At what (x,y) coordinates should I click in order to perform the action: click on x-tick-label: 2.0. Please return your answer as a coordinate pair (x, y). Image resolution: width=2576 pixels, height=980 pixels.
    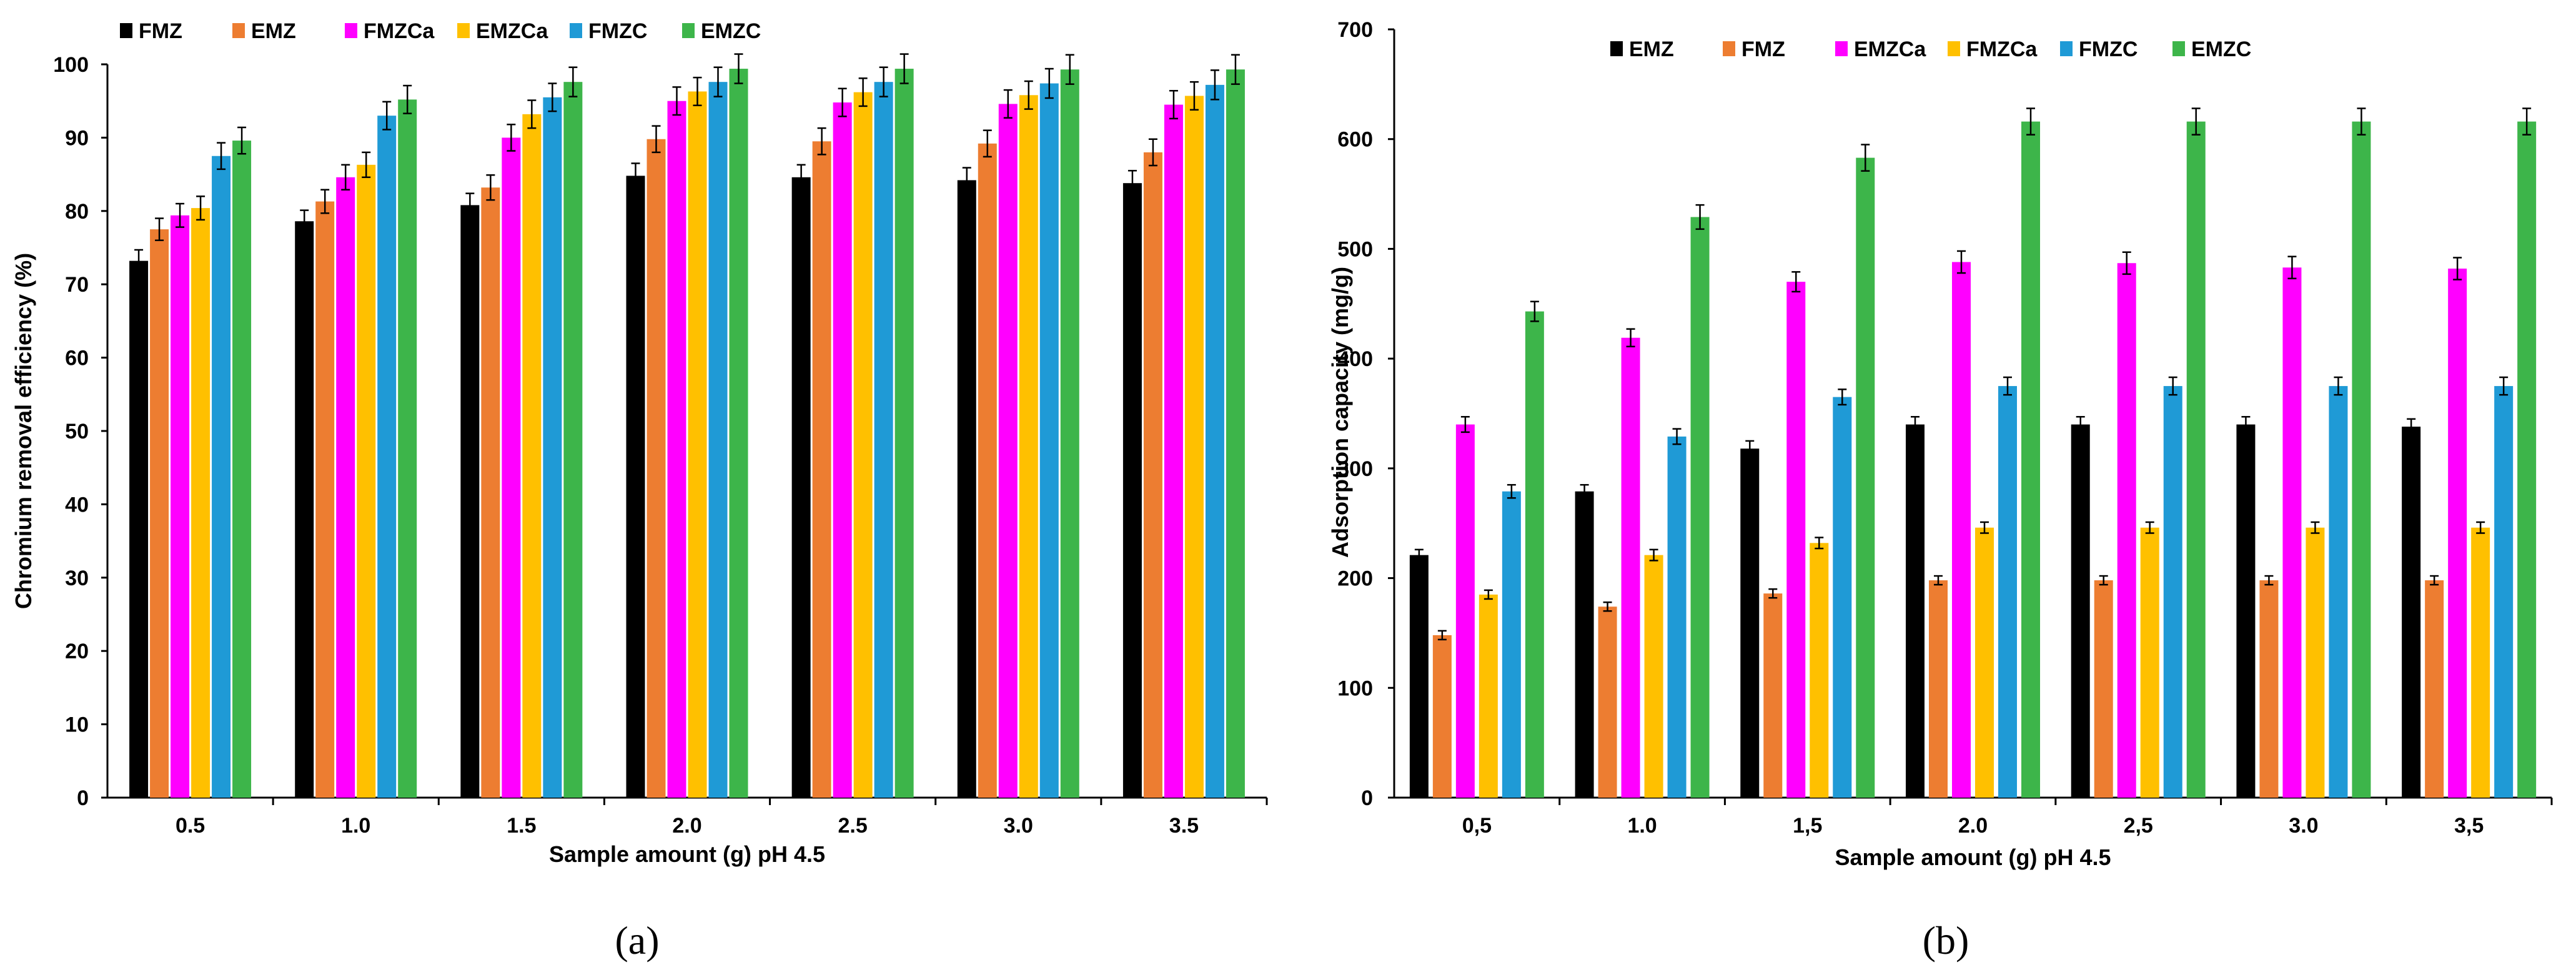
    Looking at the image, I should click on (1973, 826).